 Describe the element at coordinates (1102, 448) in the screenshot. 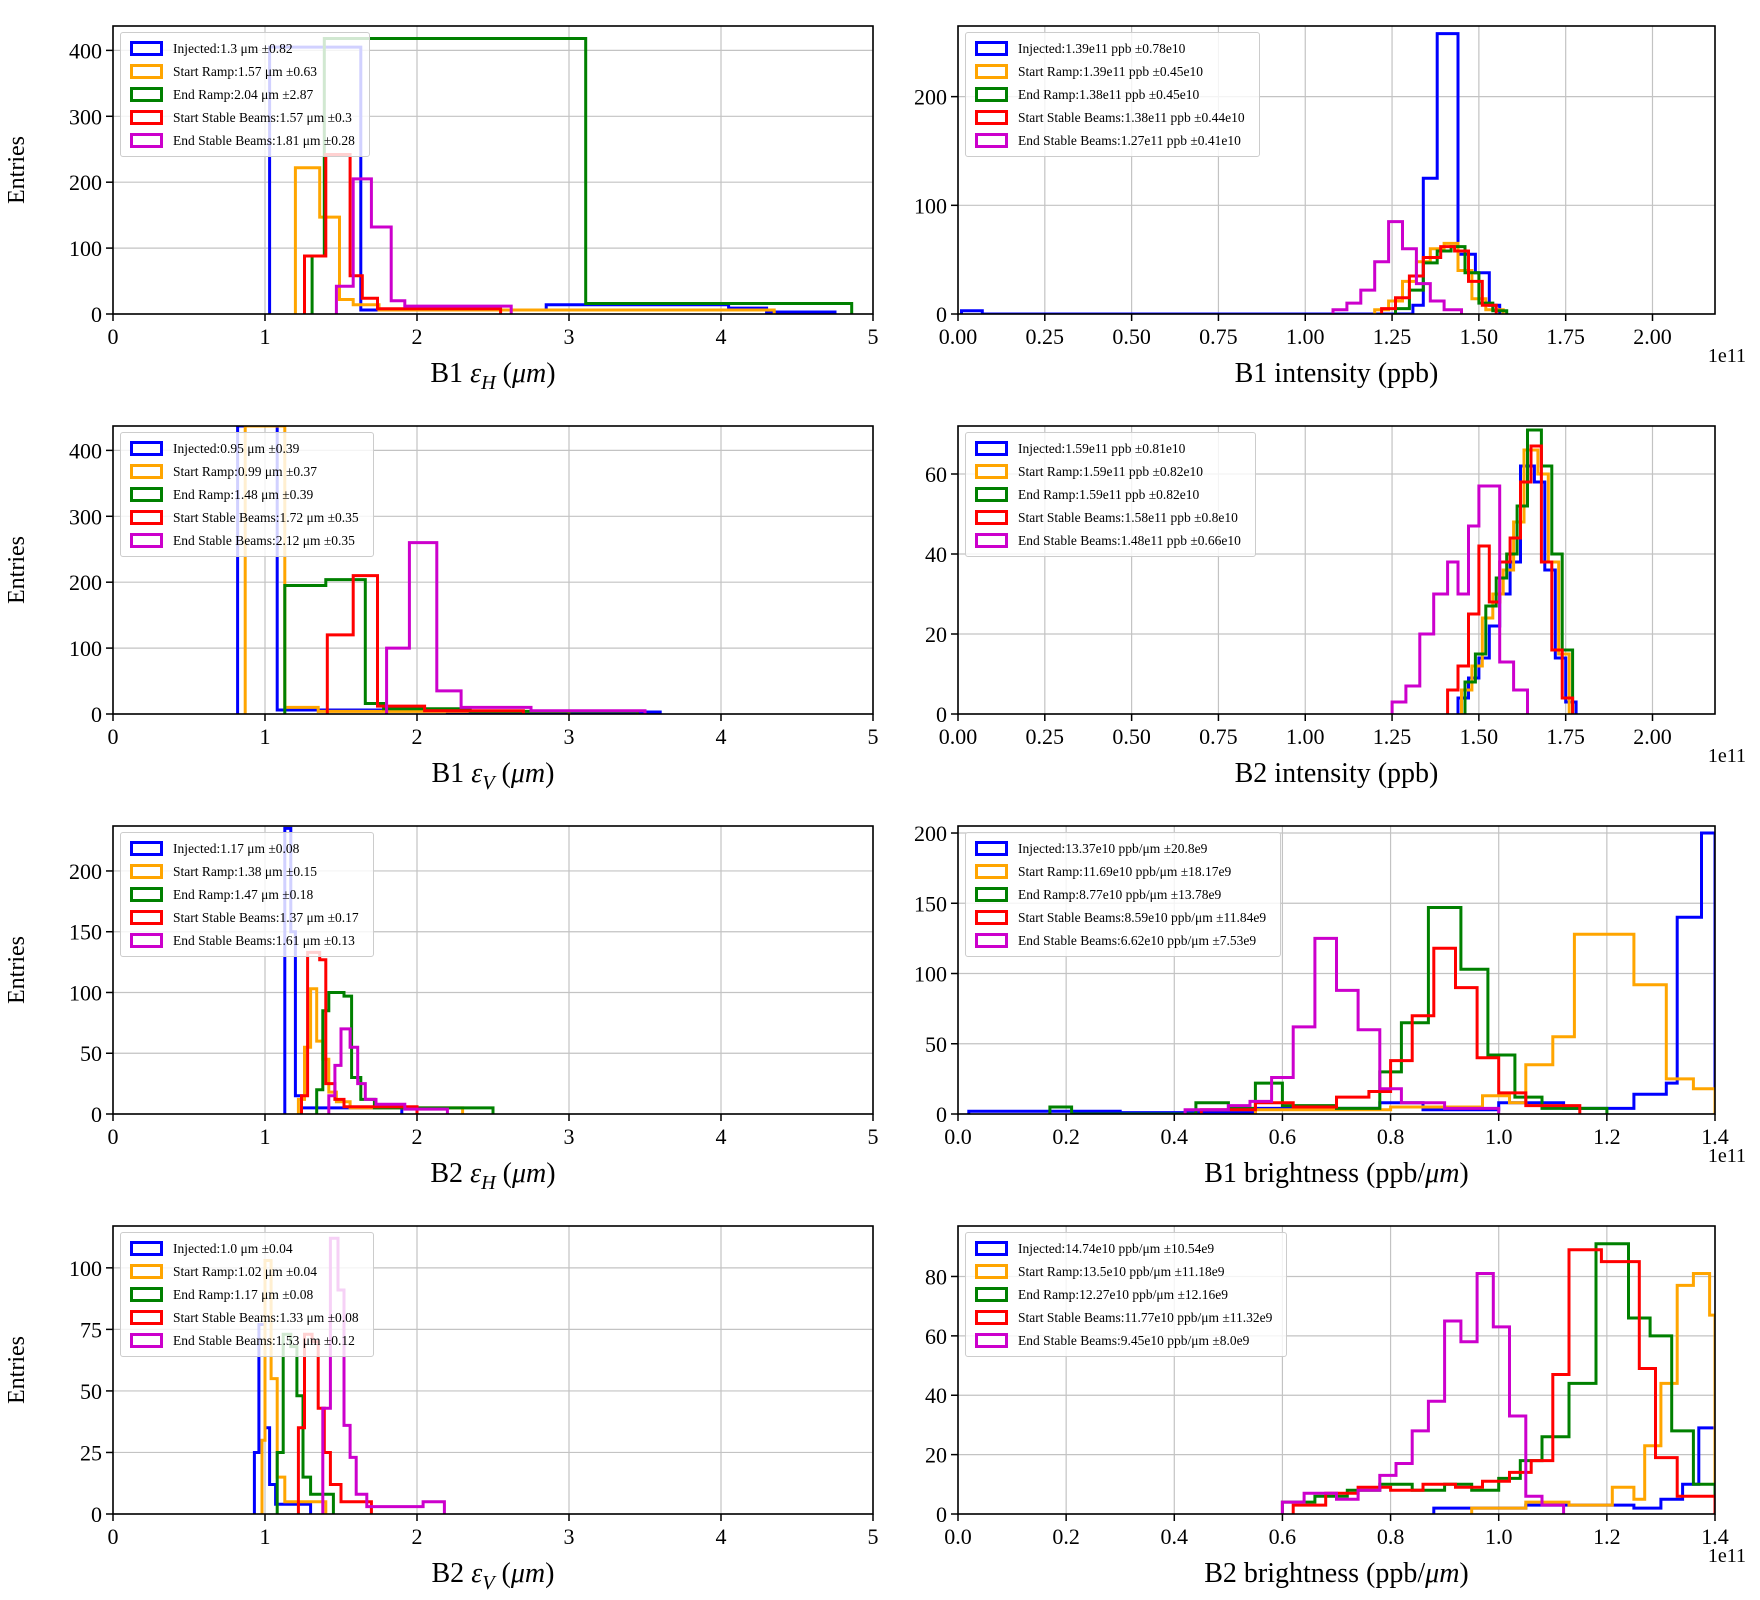

I see `legend-label: Injected:1.59e11 ppb ±0.81e10` at that location.